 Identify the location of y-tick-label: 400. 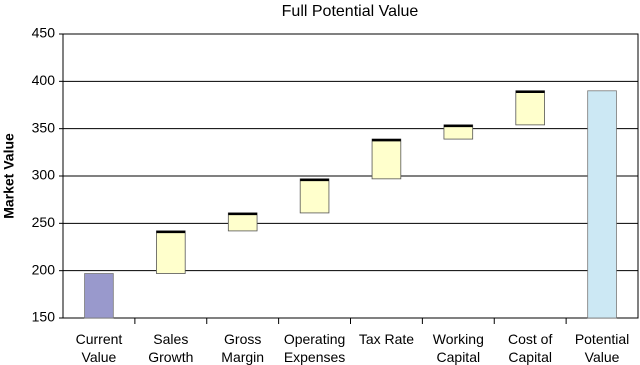
(44, 80).